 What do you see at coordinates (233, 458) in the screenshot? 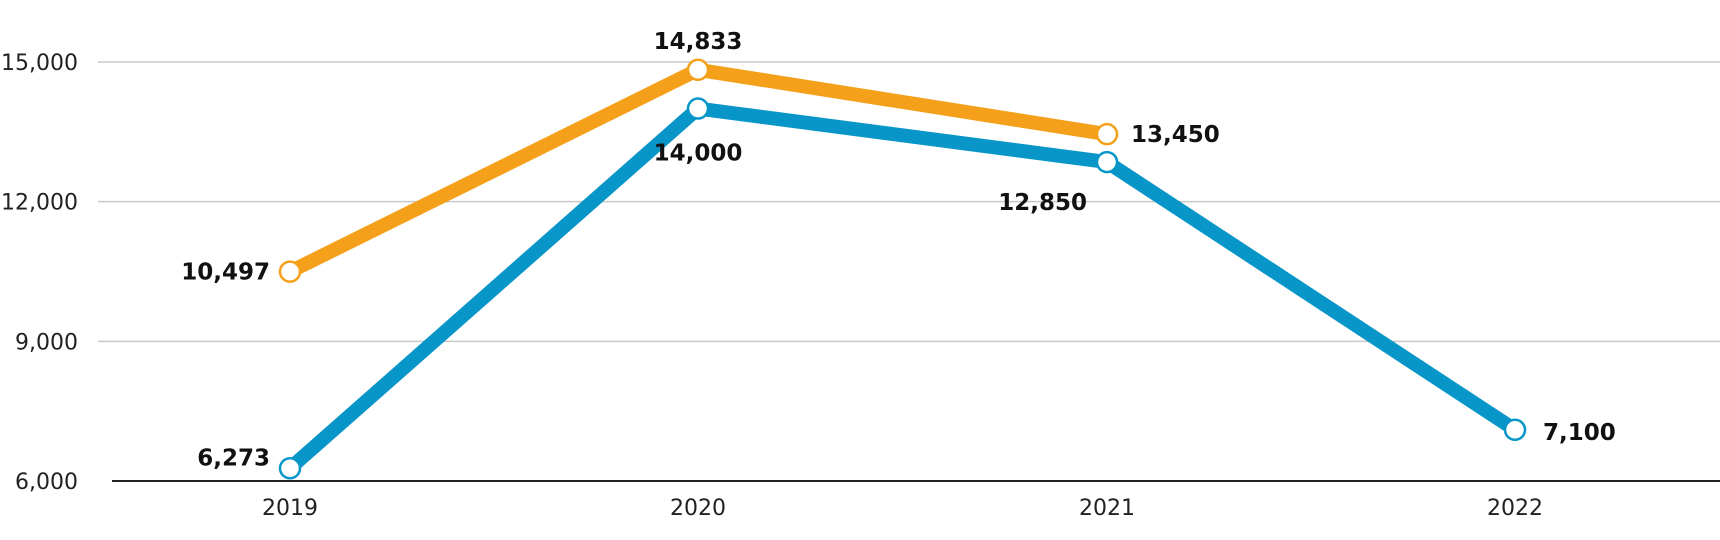
I see `data-label: 6,273` at bounding box center [233, 458].